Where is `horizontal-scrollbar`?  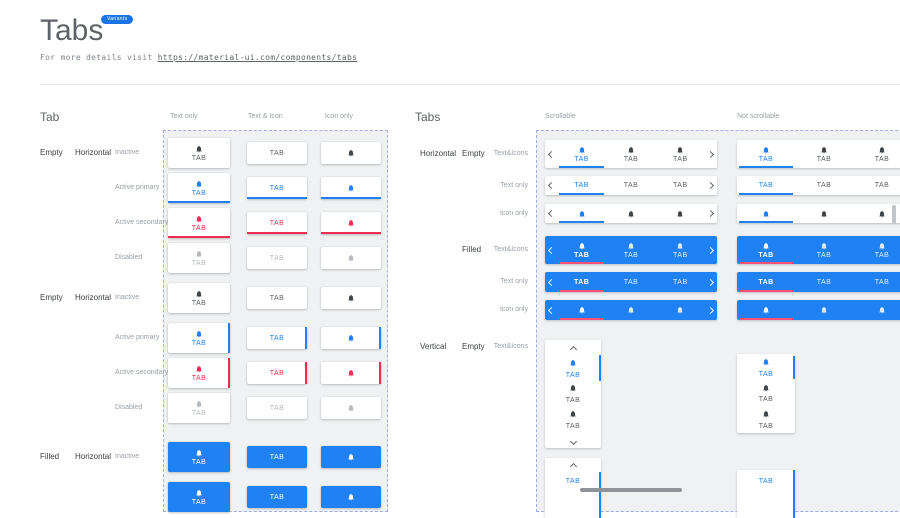
horizontal-scrollbar is located at coordinates (631, 490).